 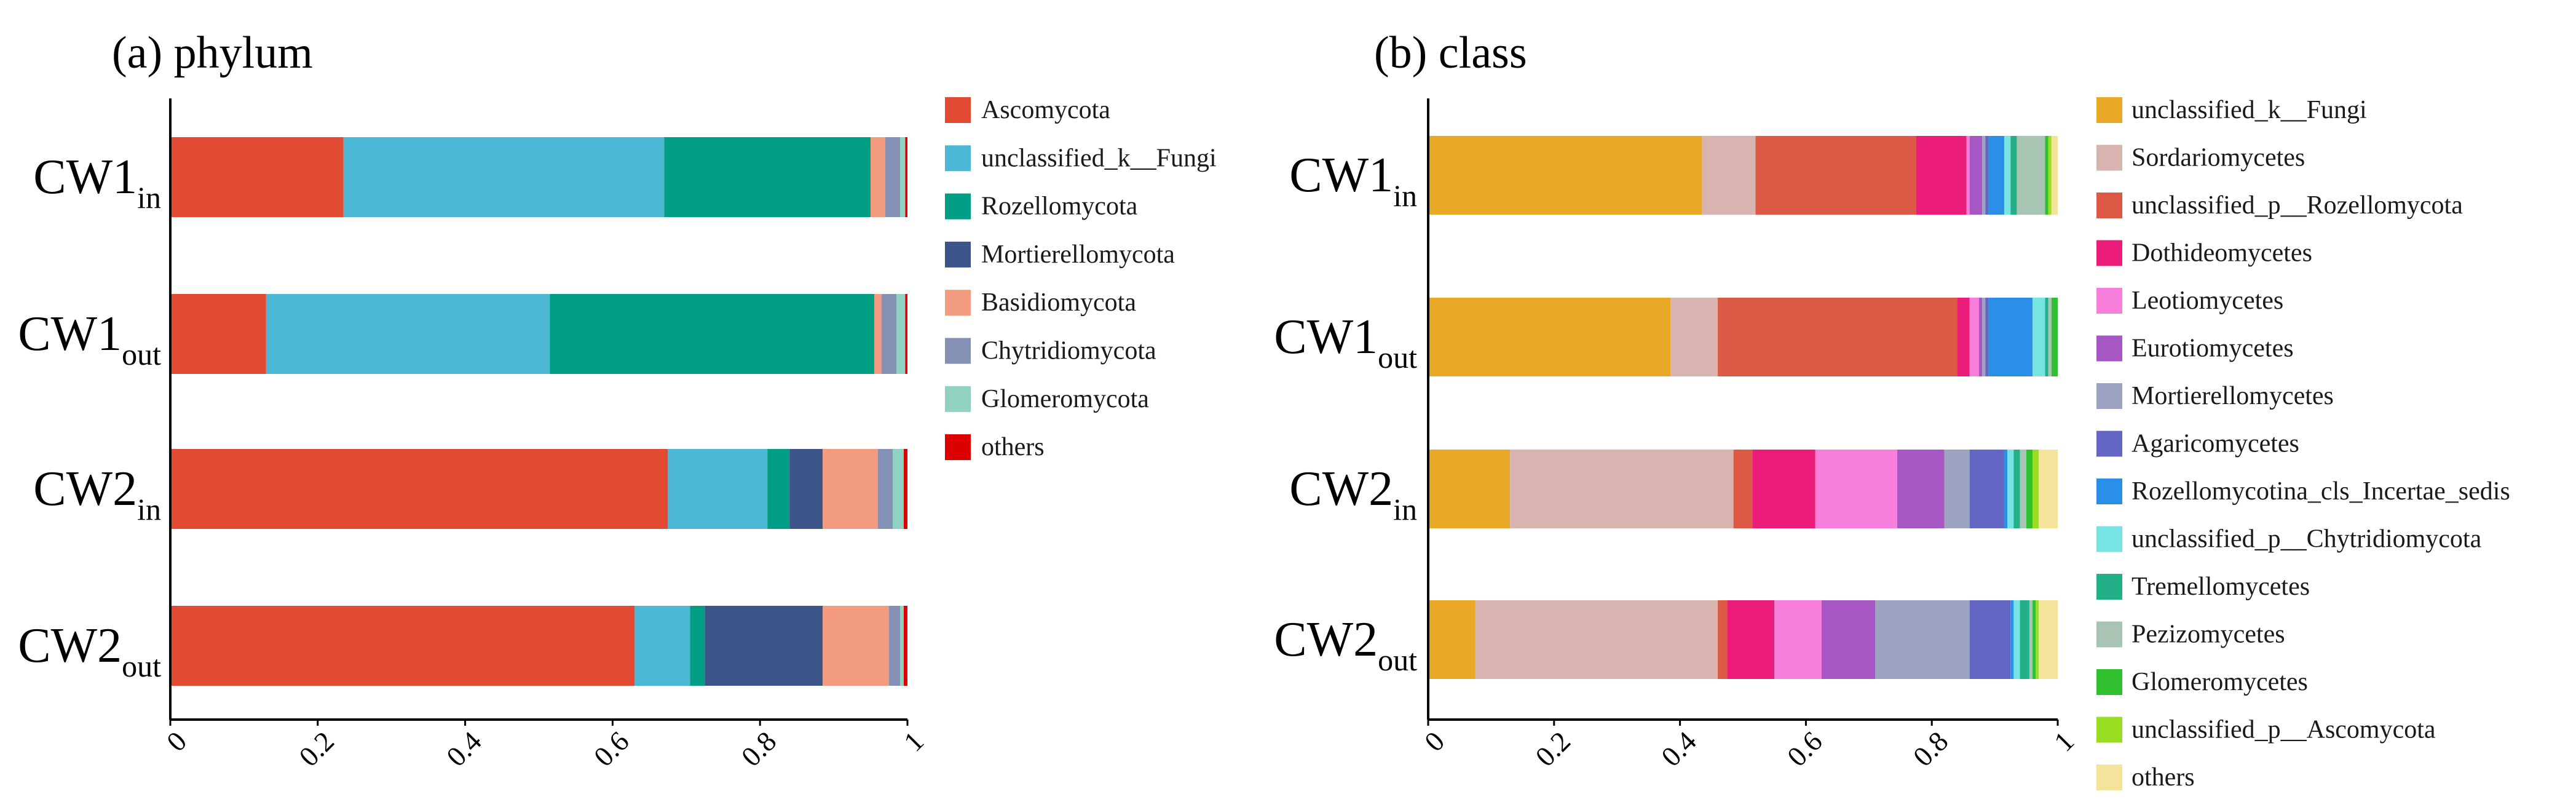 What do you see at coordinates (1751, 640) in the screenshot?
I see `class-bar-cw2out-dothideomycetes` at bounding box center [1751, 640].